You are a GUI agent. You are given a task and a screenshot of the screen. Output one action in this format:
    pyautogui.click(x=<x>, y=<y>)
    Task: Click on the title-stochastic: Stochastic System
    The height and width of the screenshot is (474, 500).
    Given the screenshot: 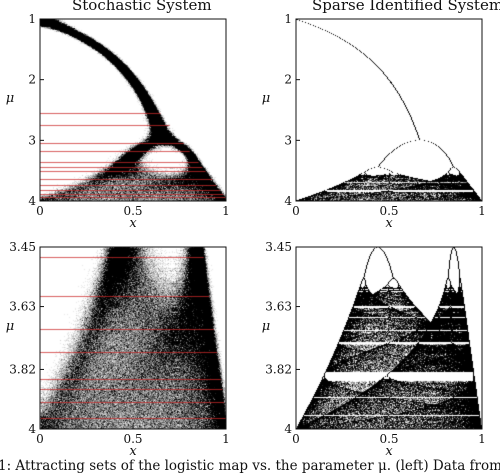 What is the action you would take?
    pyautogui.click(x=142, y=7)
    